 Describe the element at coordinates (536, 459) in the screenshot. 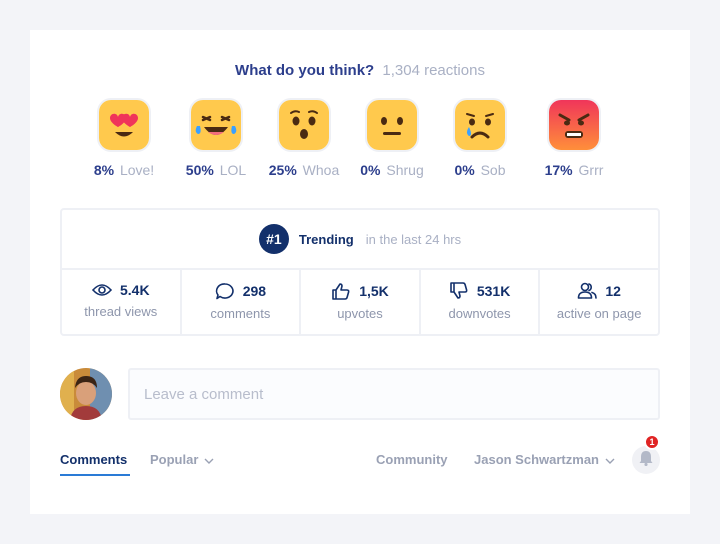

I see `user-name: Jason Schwartzman` at that location.